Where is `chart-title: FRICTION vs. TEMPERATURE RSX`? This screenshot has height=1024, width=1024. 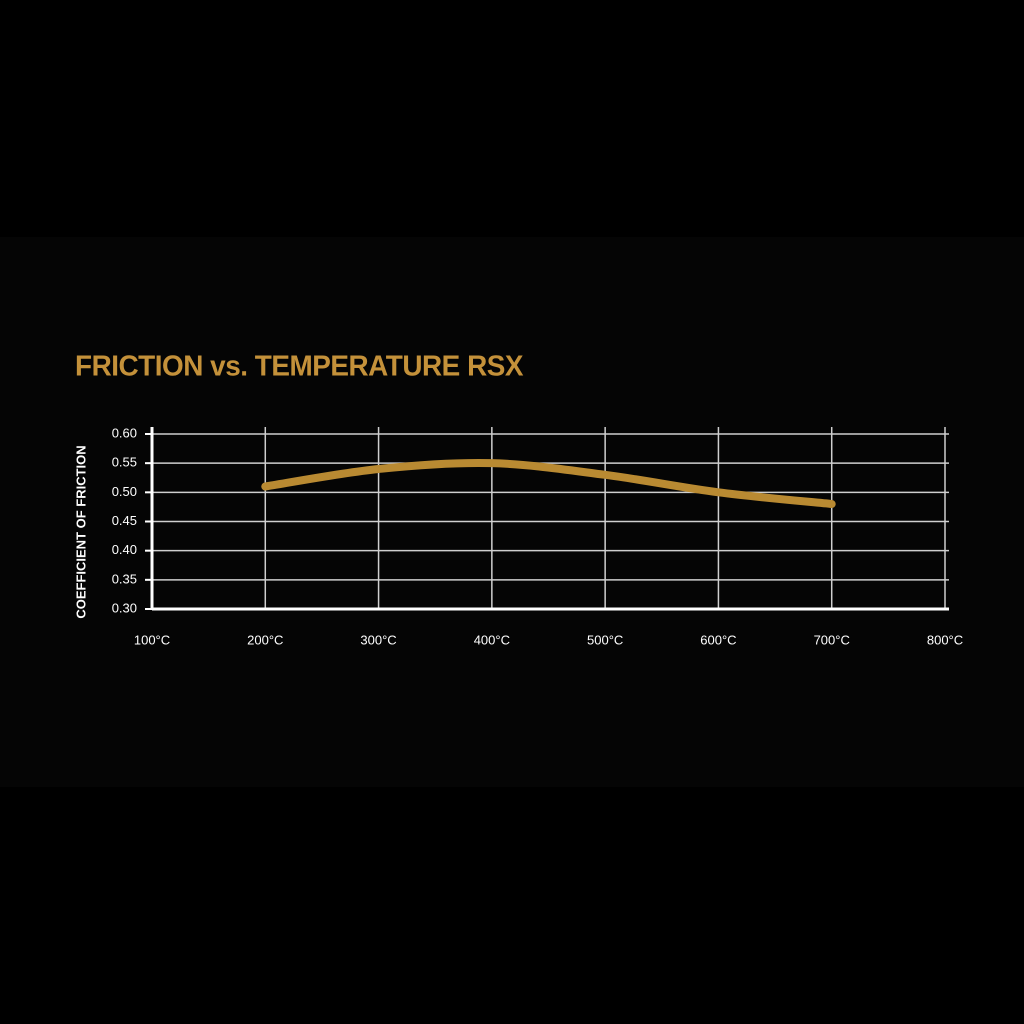
chart-title: FRICTION vs. TEMPERATURE RSX is located at coordinates (299, 367).